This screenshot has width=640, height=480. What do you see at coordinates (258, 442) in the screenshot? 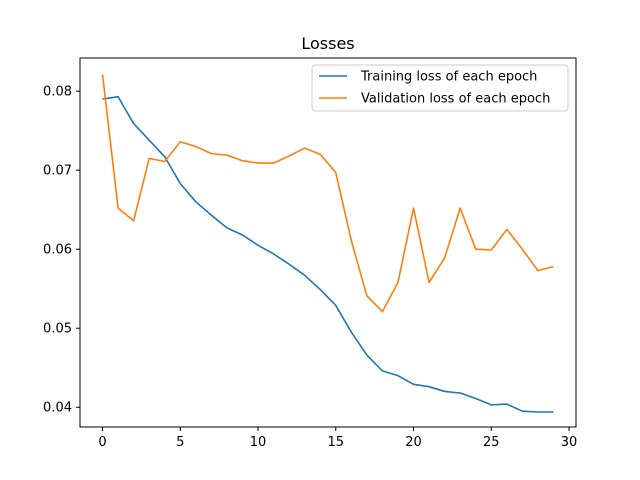
I see `x-tick-label: 10` at bounding box center [258, 442].